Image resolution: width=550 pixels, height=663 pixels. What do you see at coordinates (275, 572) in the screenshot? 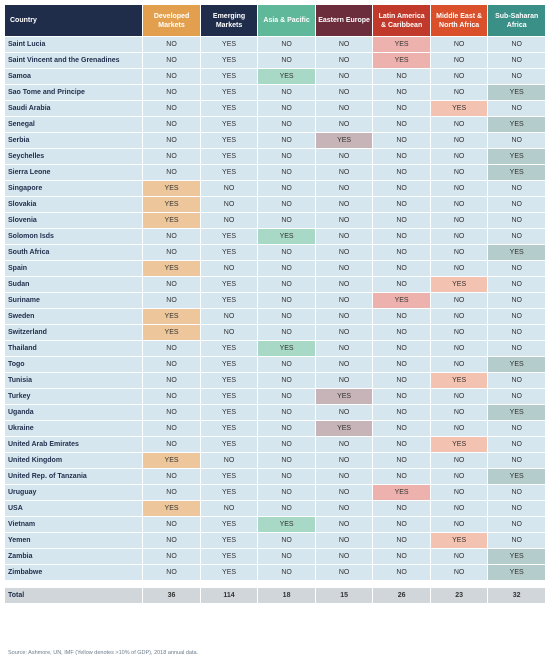
I see `table-row: Zimbabwe NO YES NO NO NO NO YES` at bounding box center [275, 572].